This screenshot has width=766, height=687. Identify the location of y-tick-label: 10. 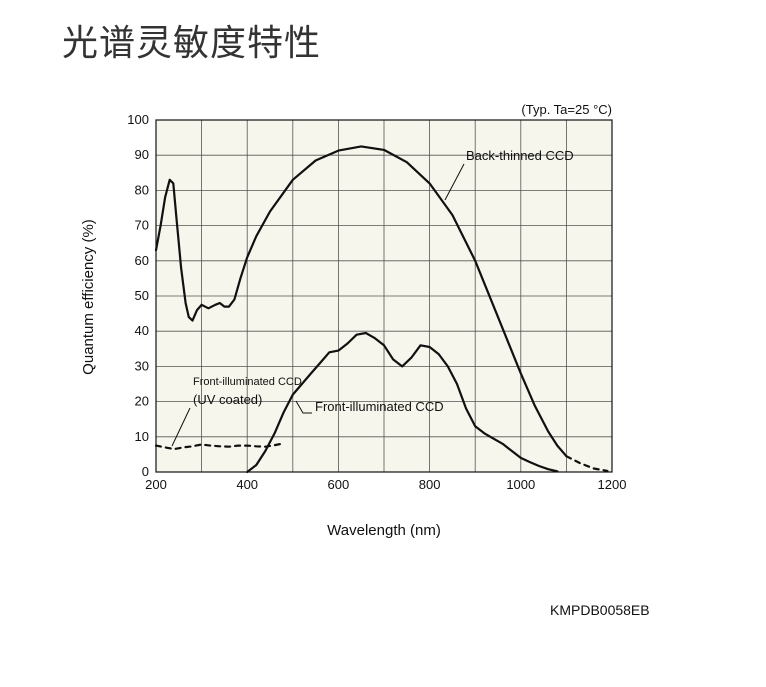
(142, 436).